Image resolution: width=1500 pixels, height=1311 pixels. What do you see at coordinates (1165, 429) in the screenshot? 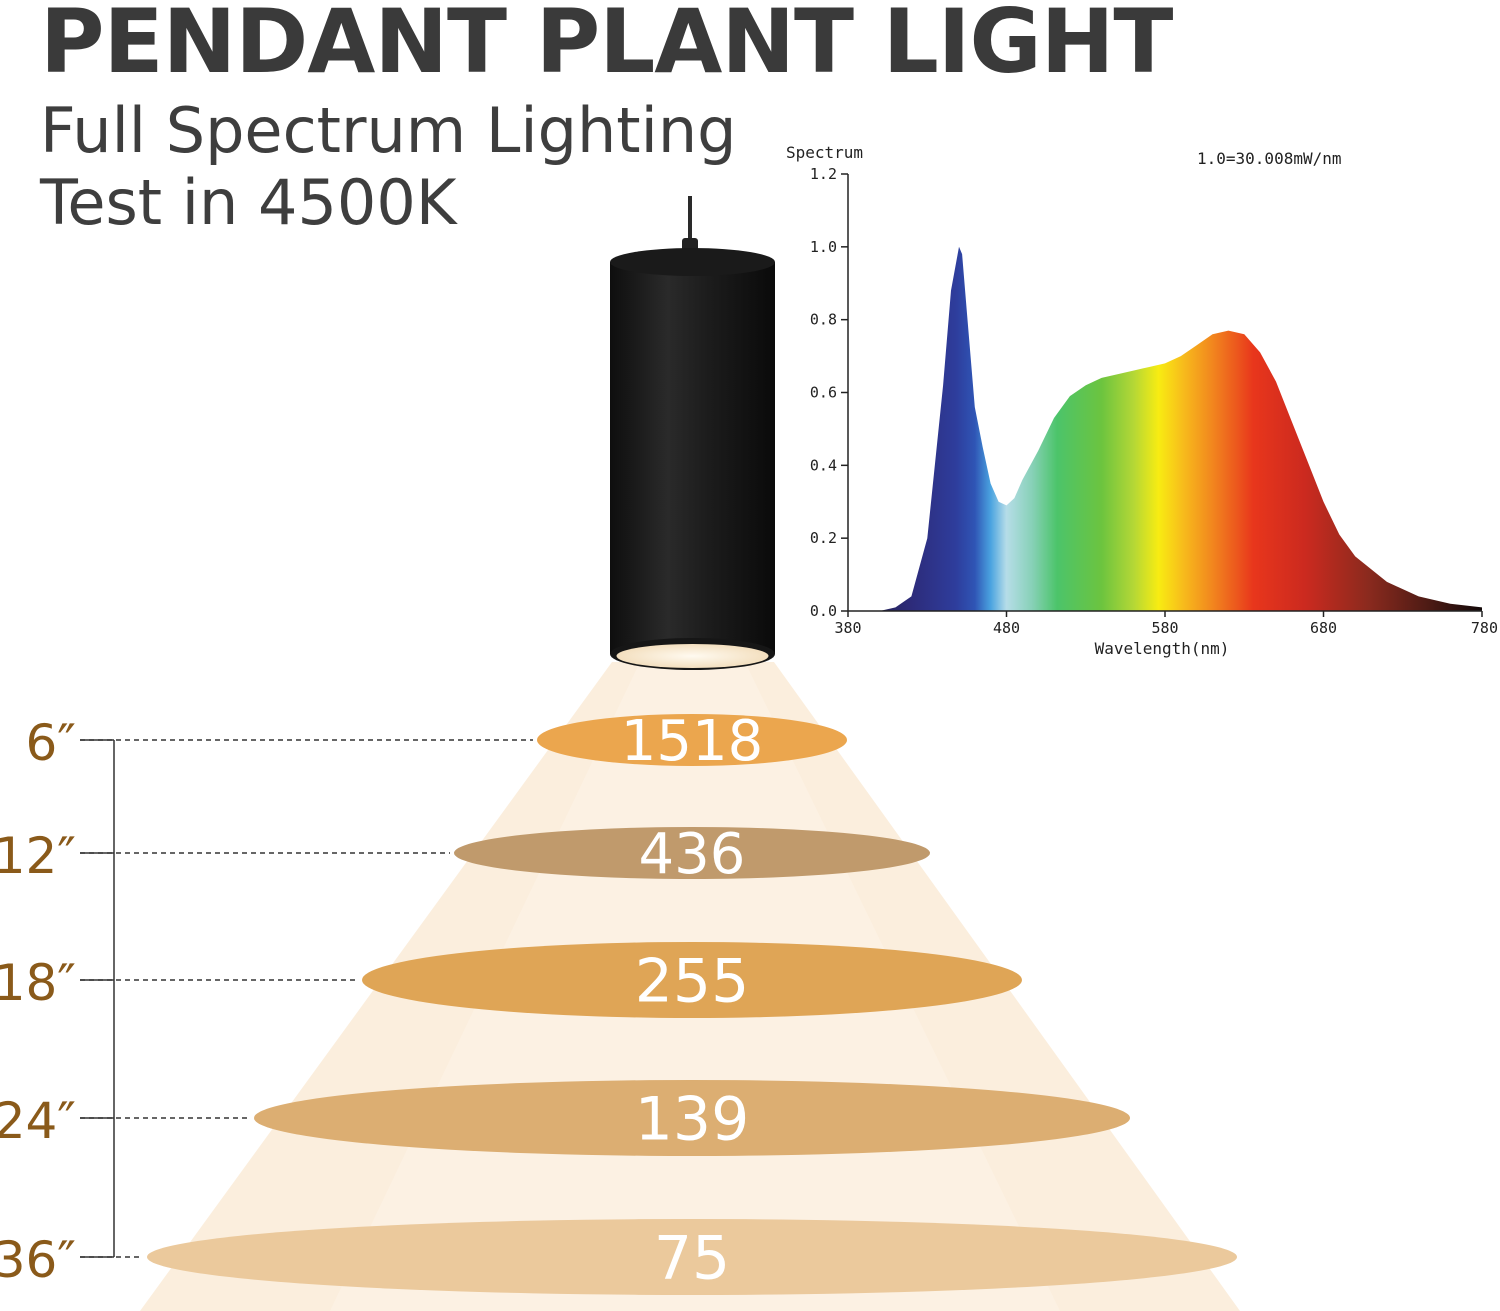
I see `spectrum-area` at bounding box center [1165, 429].